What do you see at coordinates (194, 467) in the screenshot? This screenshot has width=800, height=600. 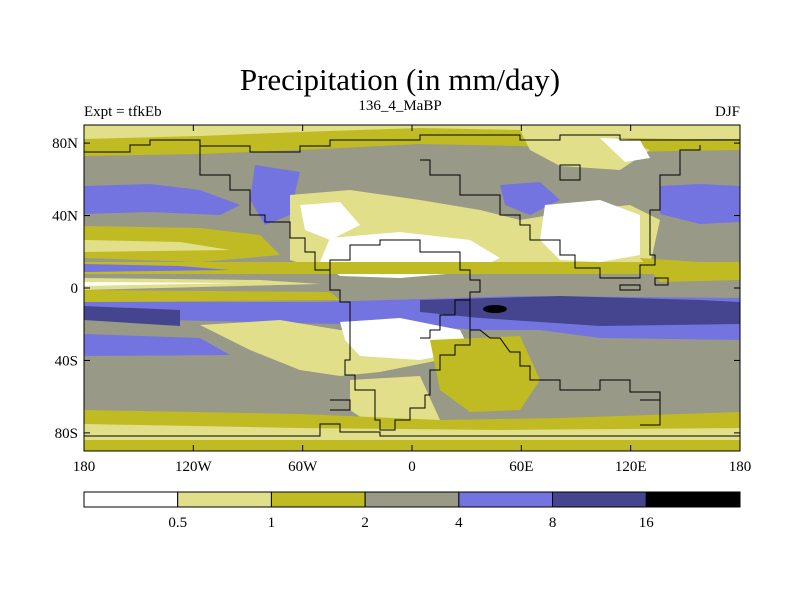 I see `x-tick-label: 120W` at bounding box center [194, 467].